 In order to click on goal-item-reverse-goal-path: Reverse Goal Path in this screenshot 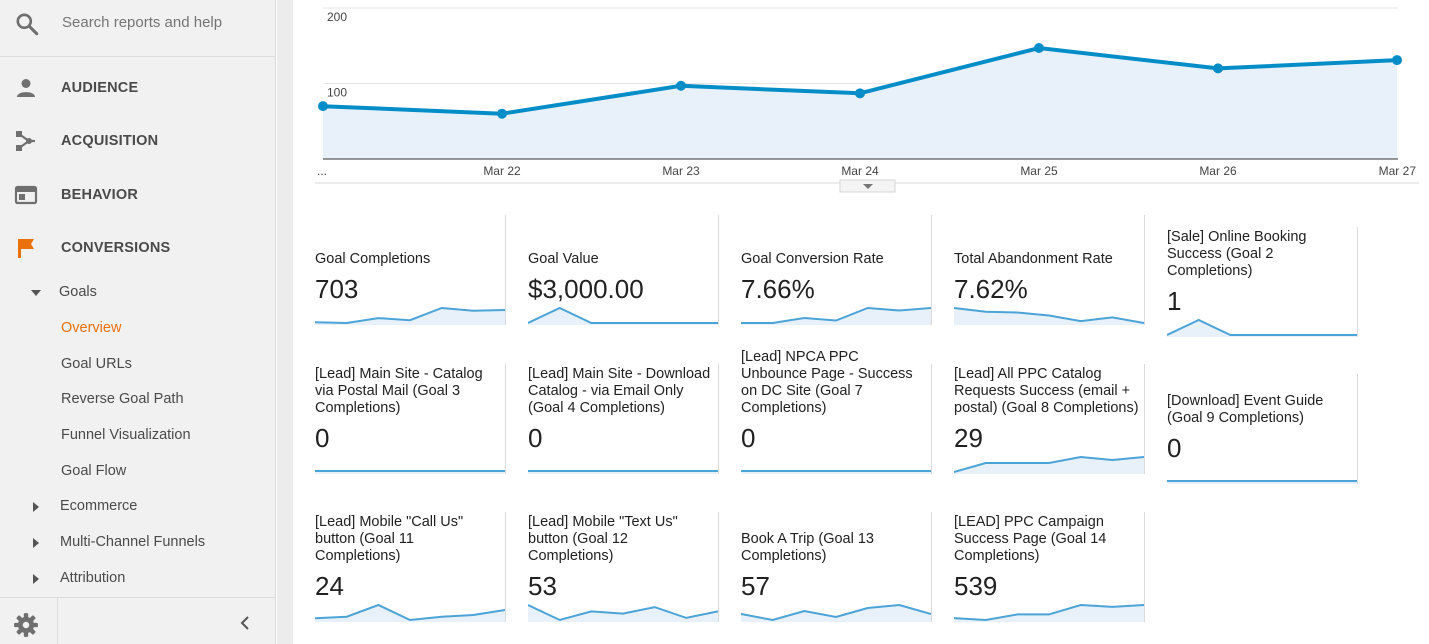, I will do `click(138, 400)`.